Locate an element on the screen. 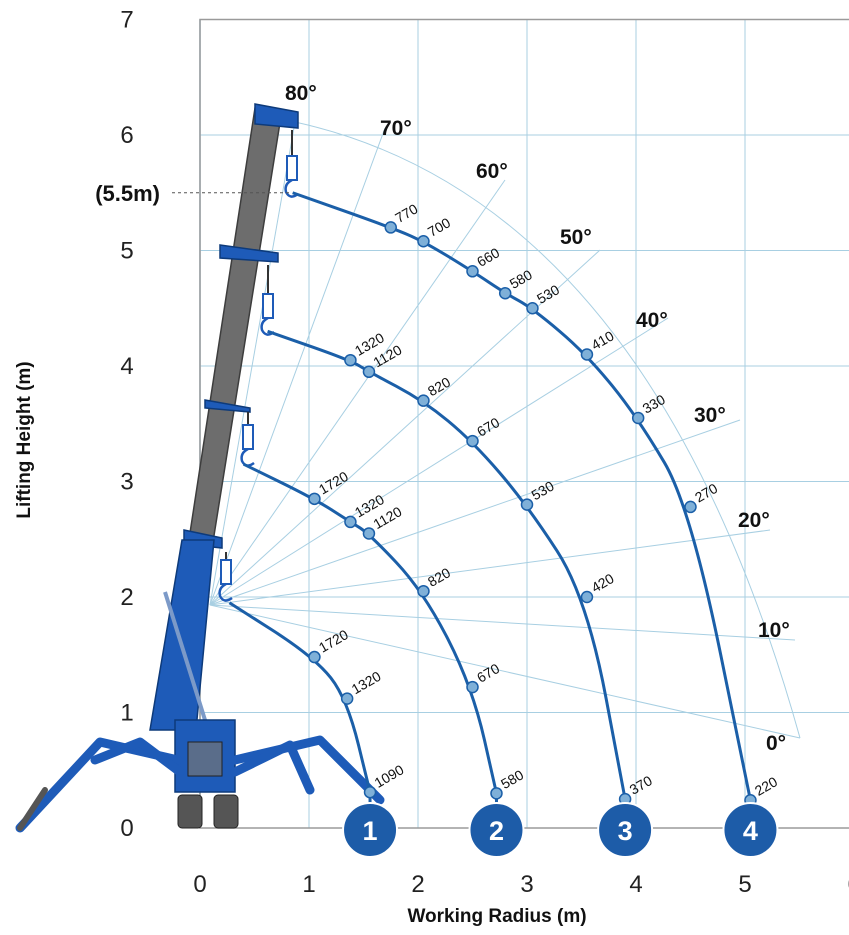 This screenshot has width=849, height=935. point-capacity-label: 530 is located at coordinates (548, 294).